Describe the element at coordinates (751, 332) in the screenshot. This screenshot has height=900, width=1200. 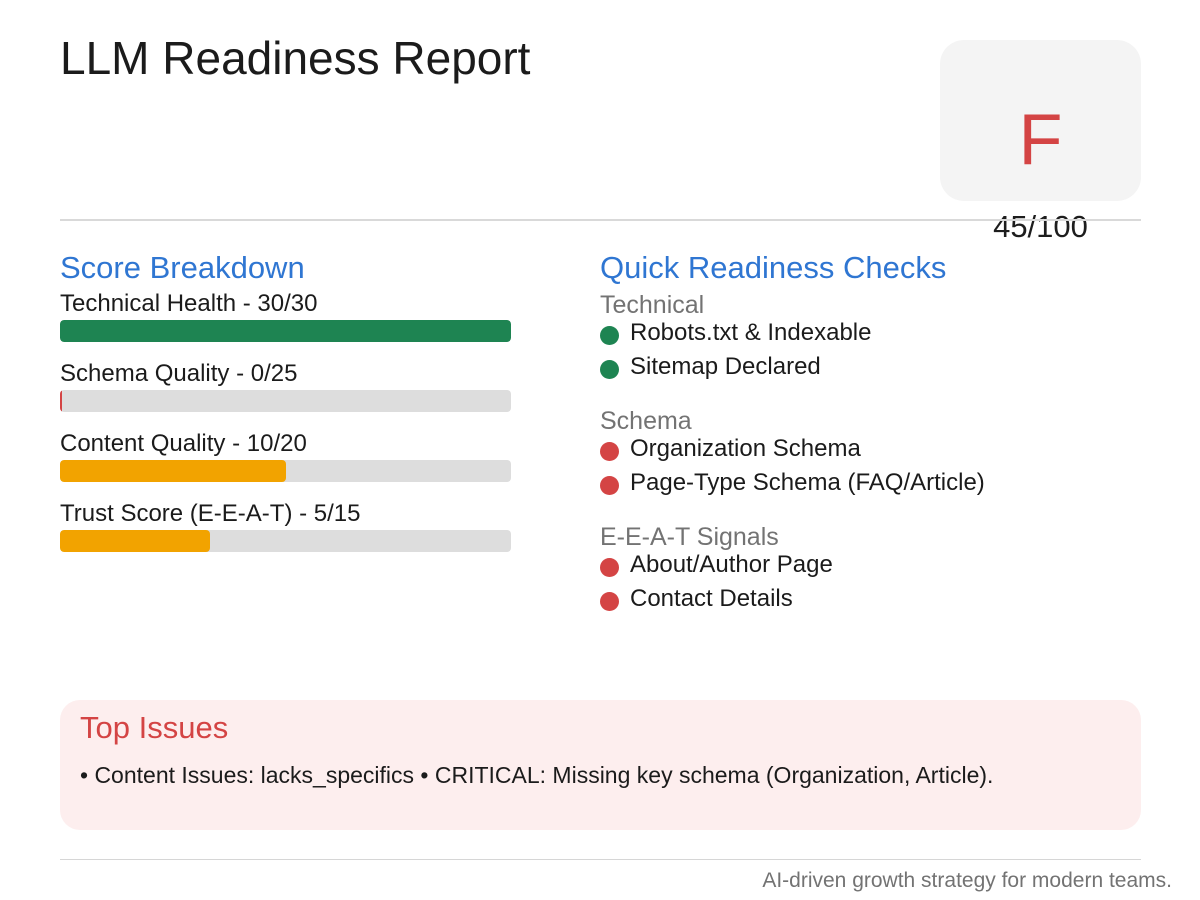
I see `check-item-label: Robots.txt & Indexable` at that location.